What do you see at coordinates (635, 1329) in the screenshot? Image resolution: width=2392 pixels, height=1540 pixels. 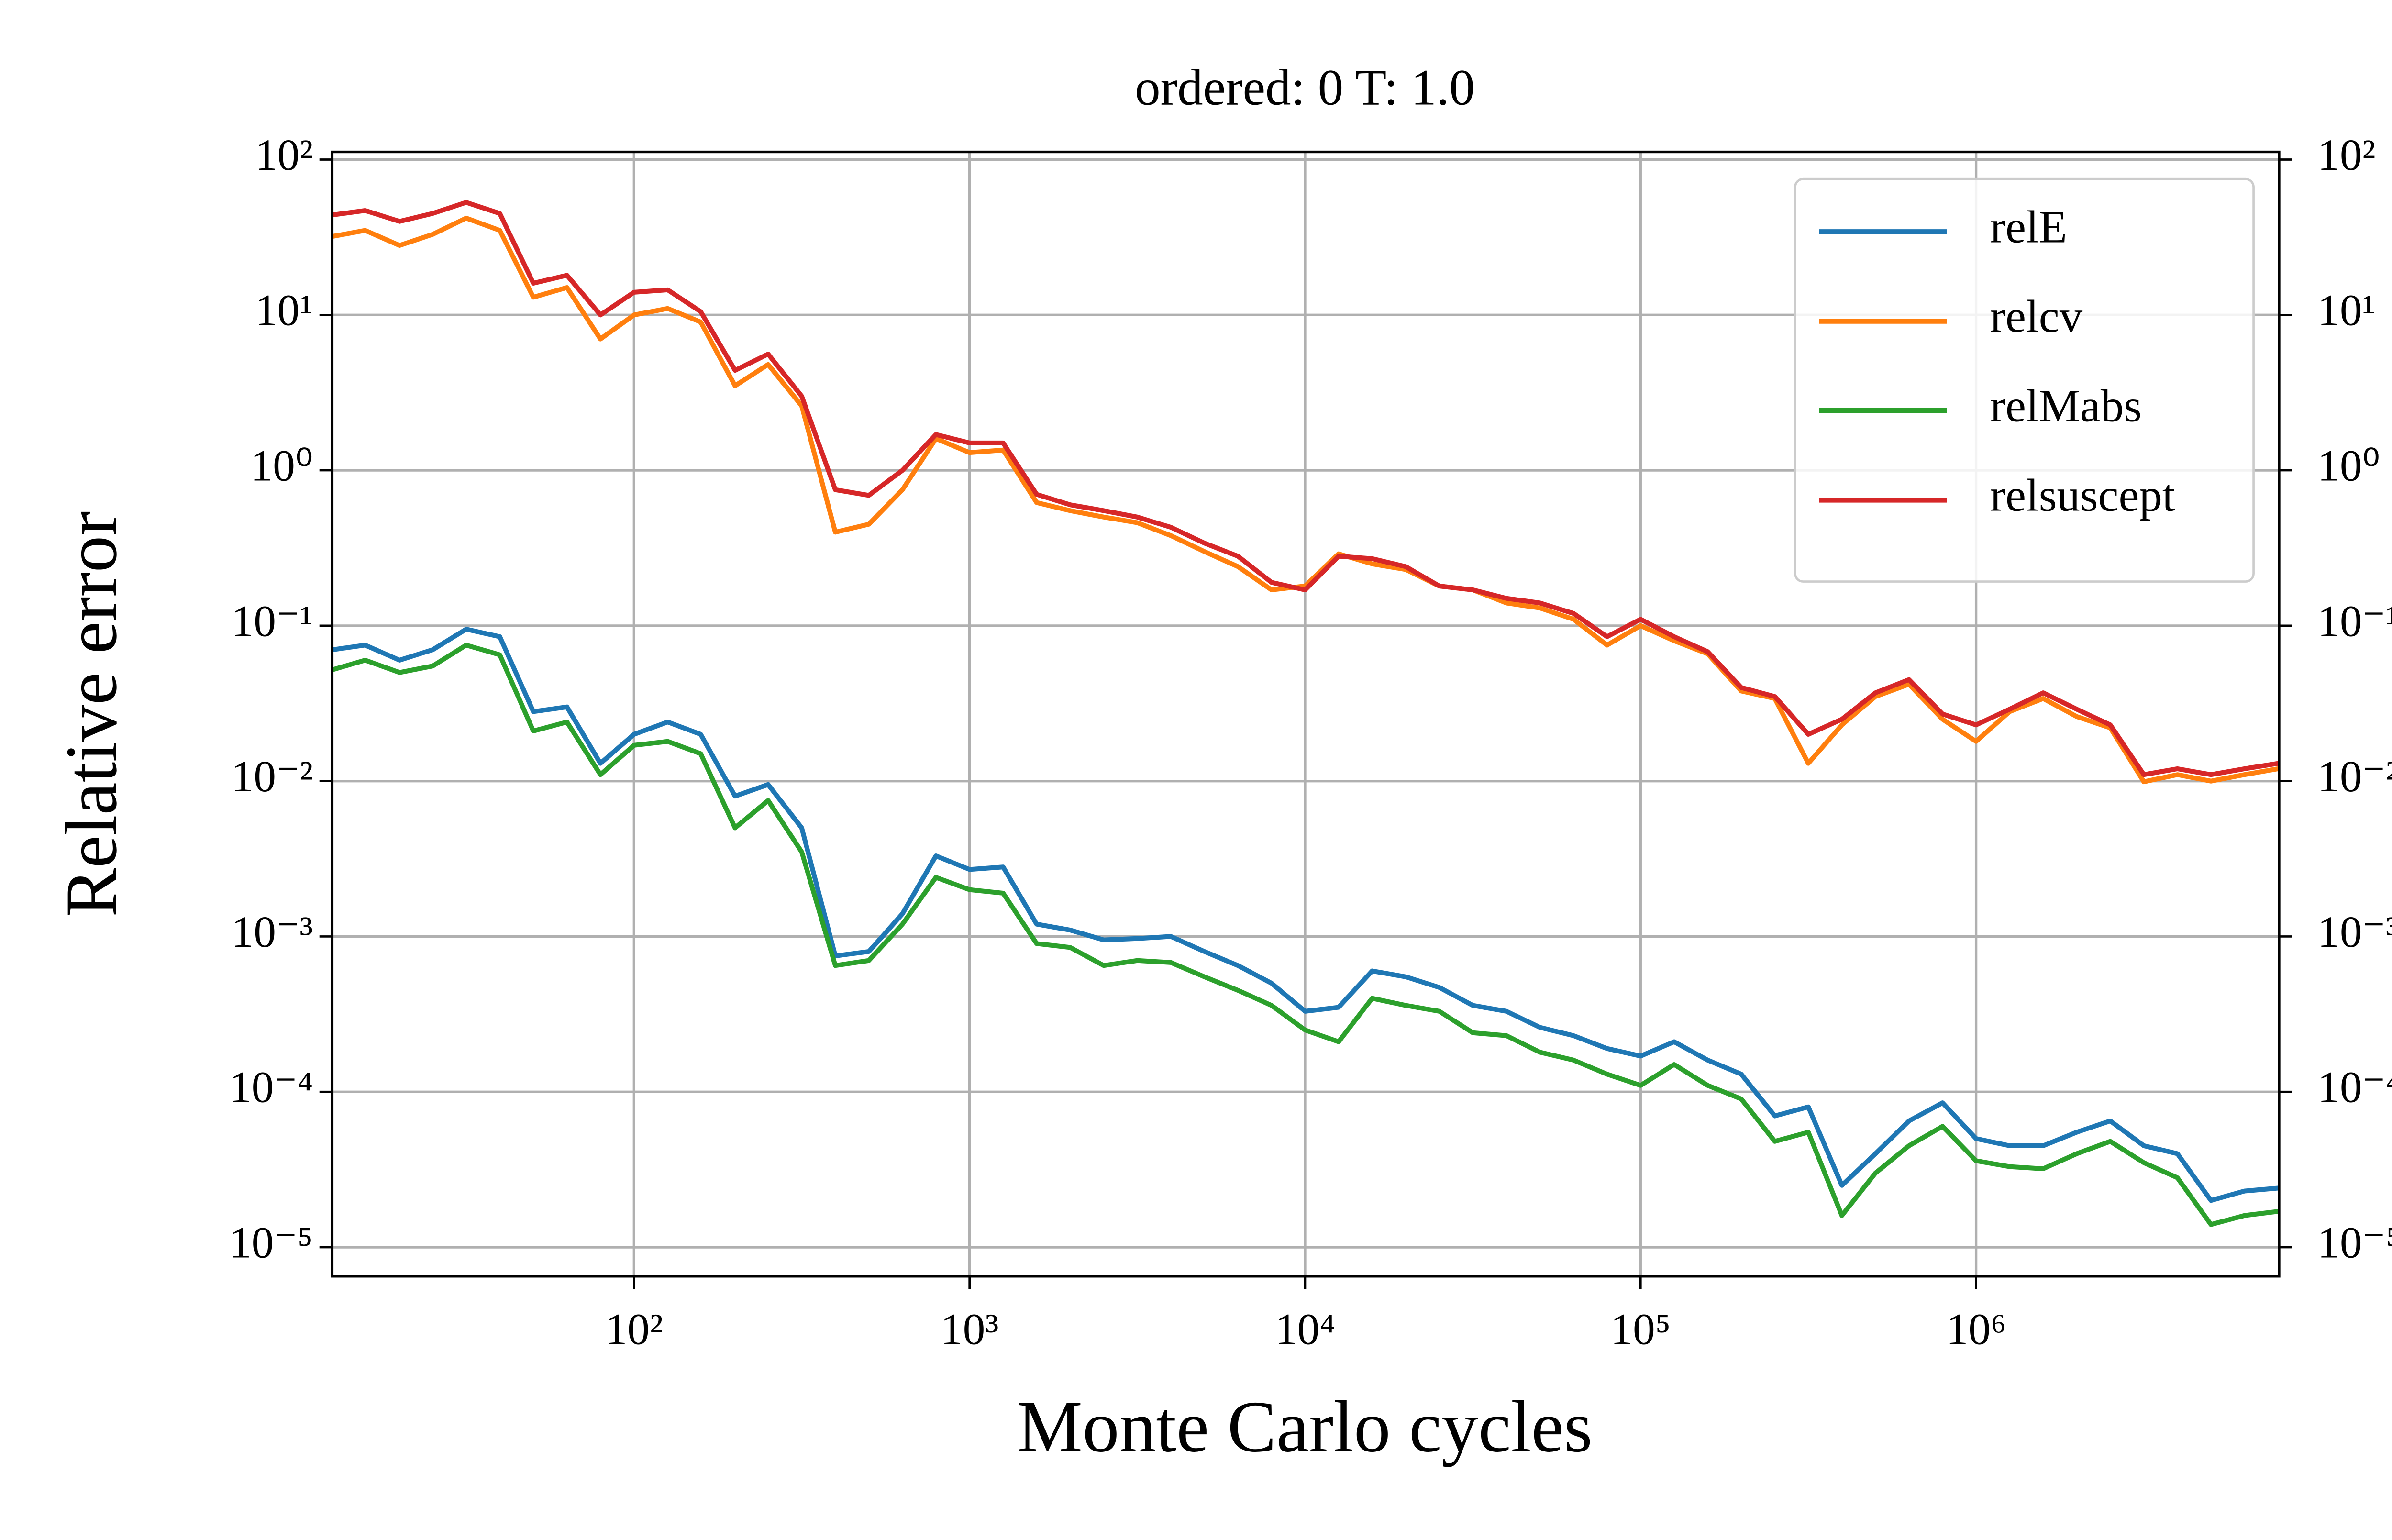 I see `x-tick-label: 10²` at bounding box center [635, 1329].